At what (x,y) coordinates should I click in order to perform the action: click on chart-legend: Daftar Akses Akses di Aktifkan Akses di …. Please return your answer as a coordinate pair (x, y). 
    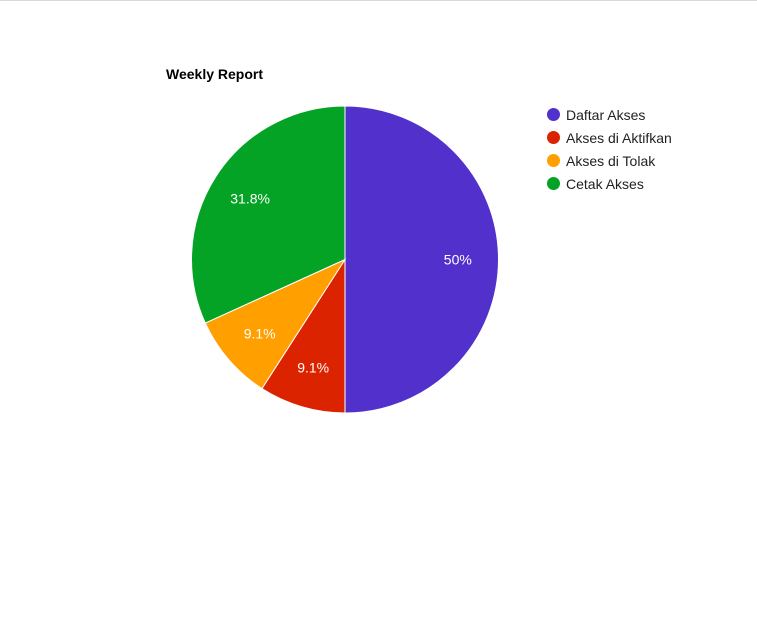
    Looking at the image, I should click on (609, 149).